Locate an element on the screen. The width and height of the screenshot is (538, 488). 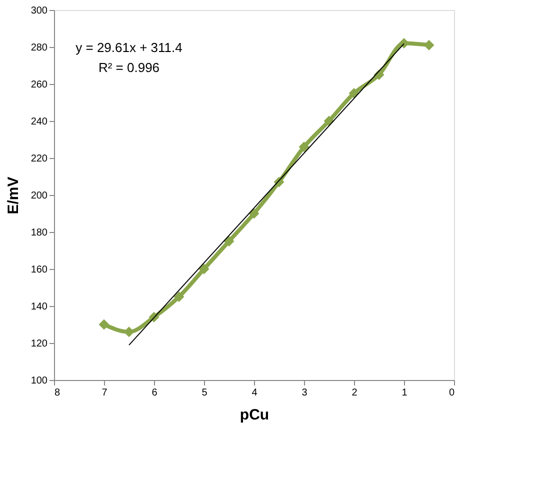
x-tick-label: 8 is located at coordinates (57, 393).